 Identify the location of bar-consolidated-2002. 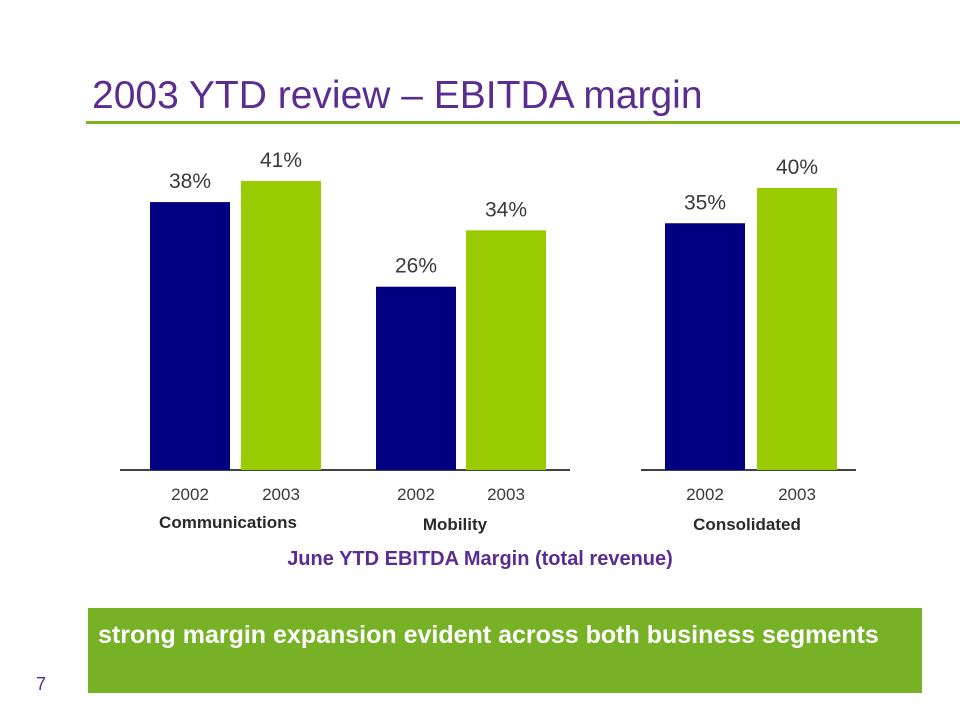
(705, 346).